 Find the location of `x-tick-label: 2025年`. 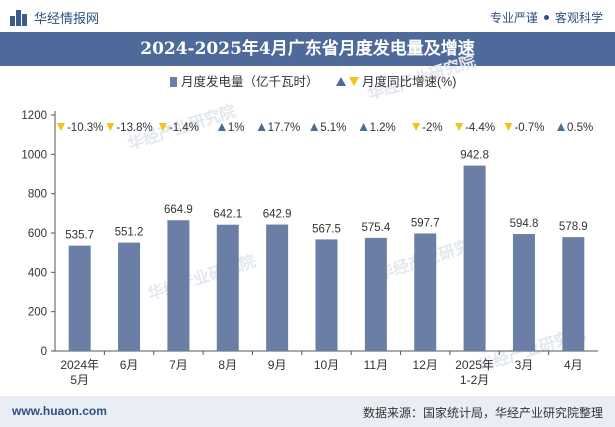

x-tick-label: 2025年 is located at coordinates (474, 365).